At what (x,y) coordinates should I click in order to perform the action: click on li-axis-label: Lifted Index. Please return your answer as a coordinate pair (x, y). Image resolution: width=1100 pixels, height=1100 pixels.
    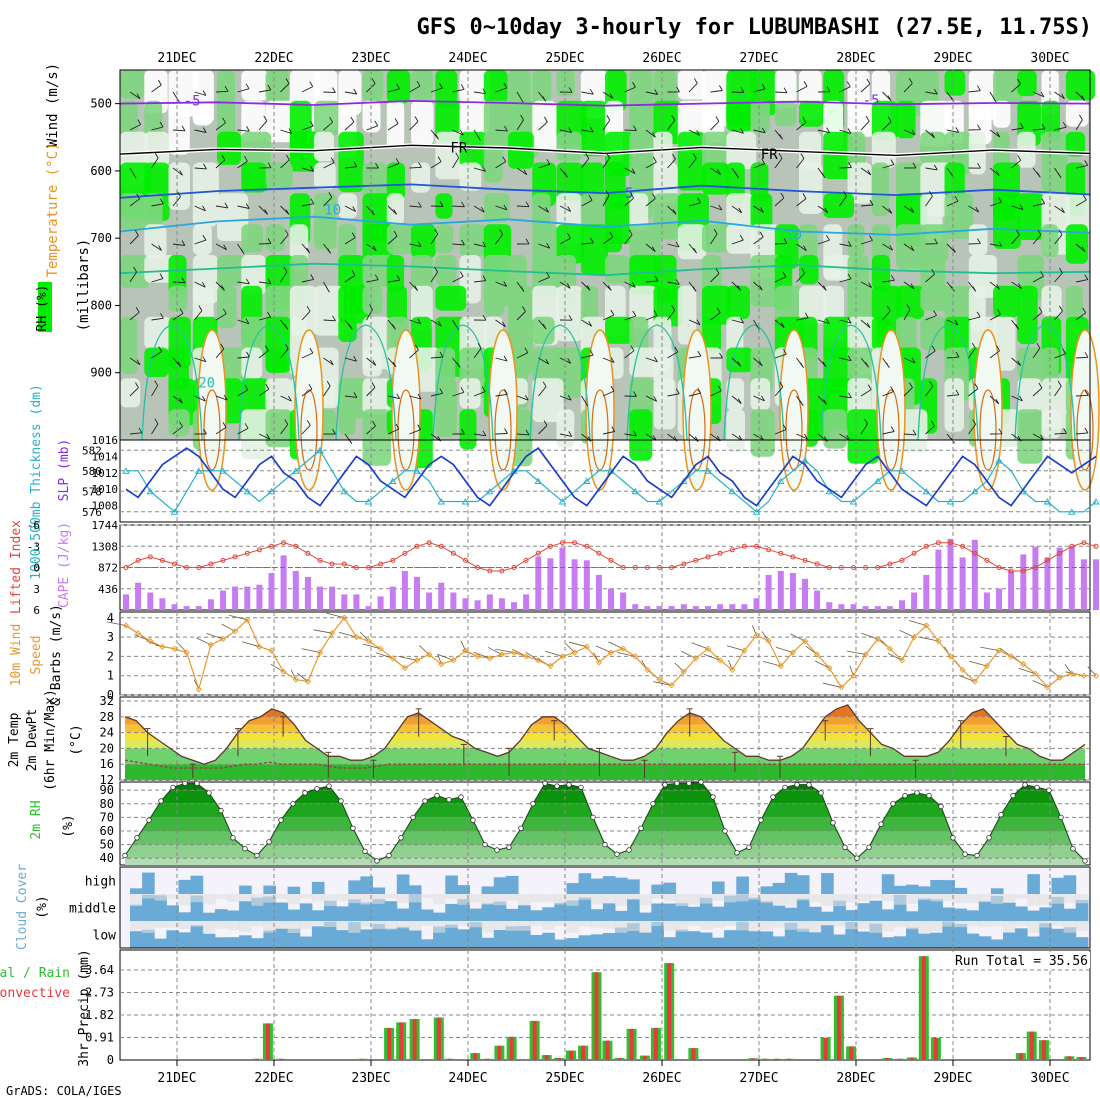
    Looking at the image, I should click on (16, 567).